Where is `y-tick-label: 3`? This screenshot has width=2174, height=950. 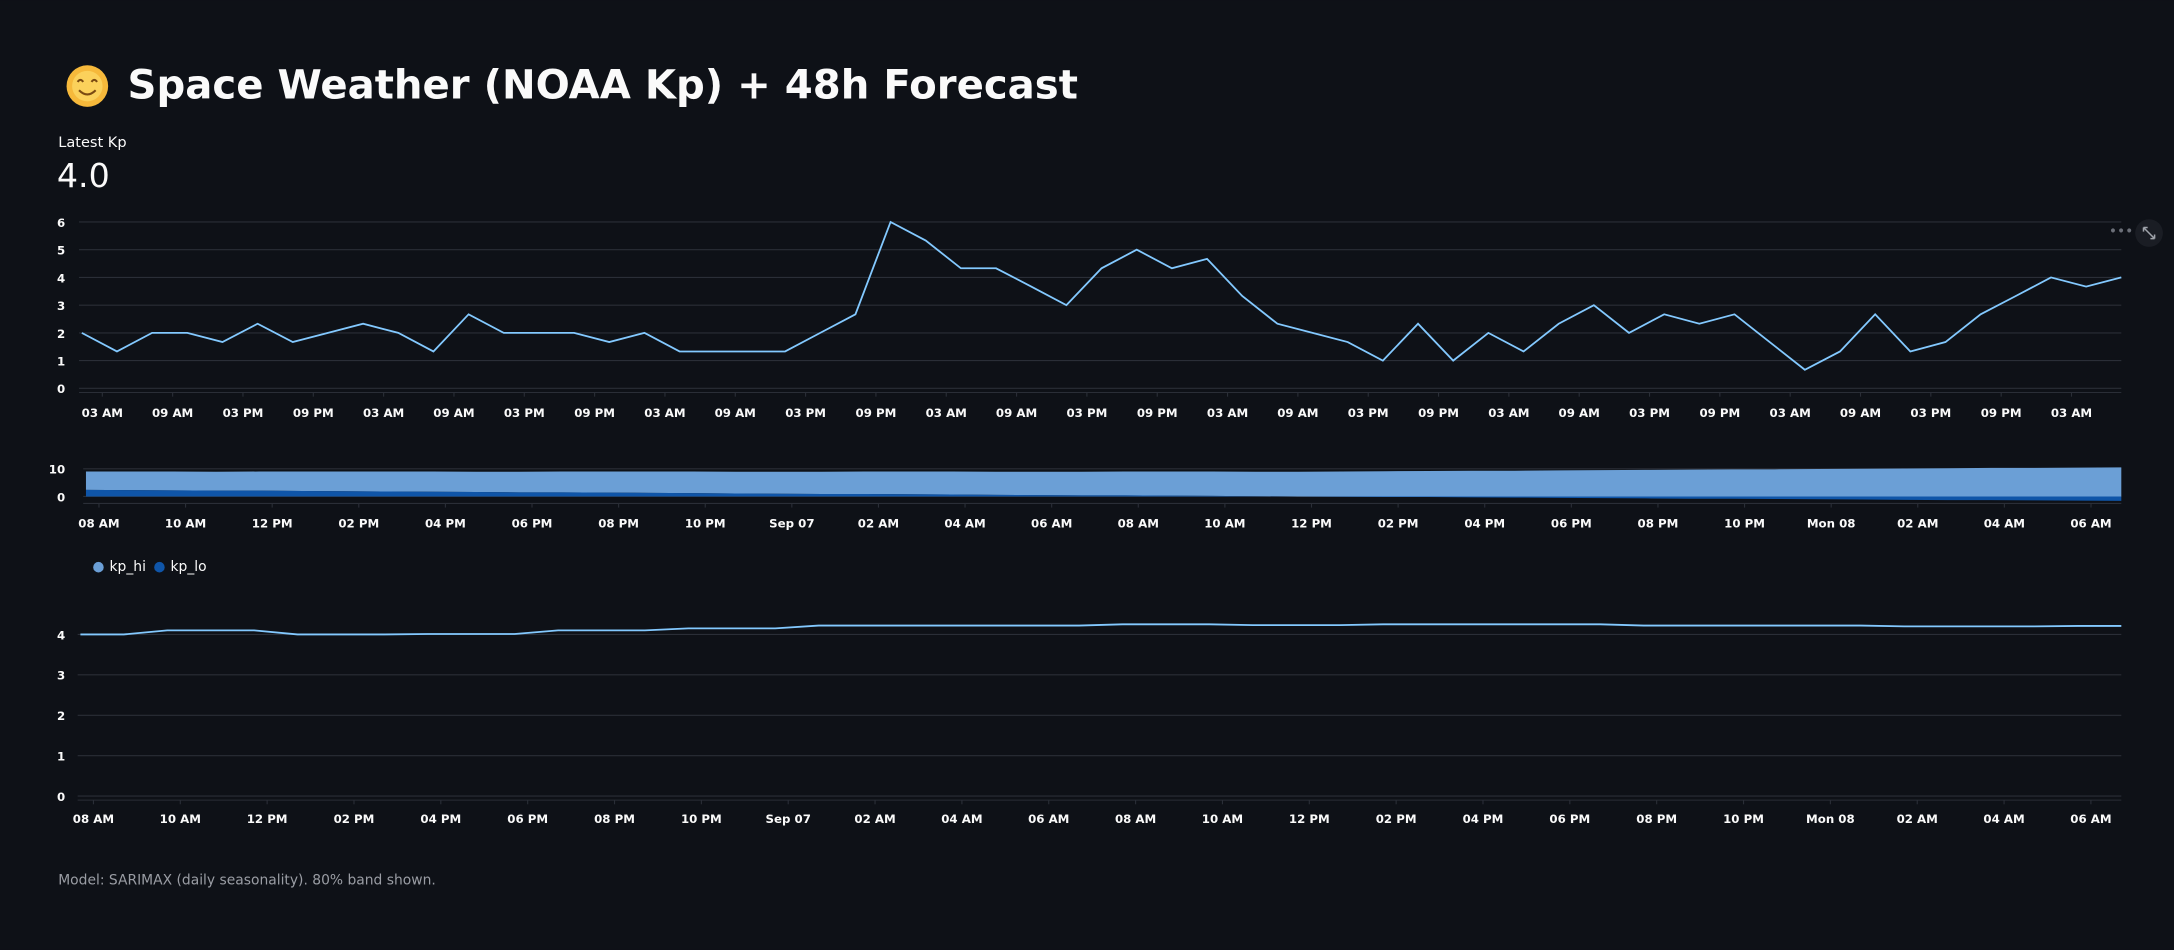 y-tick-label: 3 is located at coordinates (61, 306).